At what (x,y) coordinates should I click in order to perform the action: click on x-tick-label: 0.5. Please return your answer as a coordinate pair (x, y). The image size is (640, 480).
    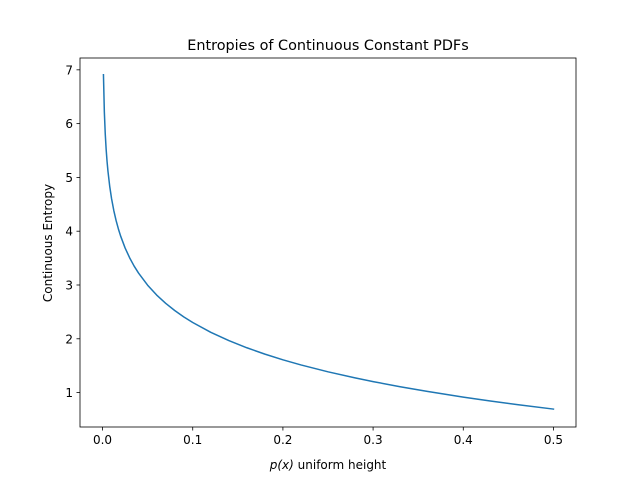
    Looking at the image, I should click on (553, 440).